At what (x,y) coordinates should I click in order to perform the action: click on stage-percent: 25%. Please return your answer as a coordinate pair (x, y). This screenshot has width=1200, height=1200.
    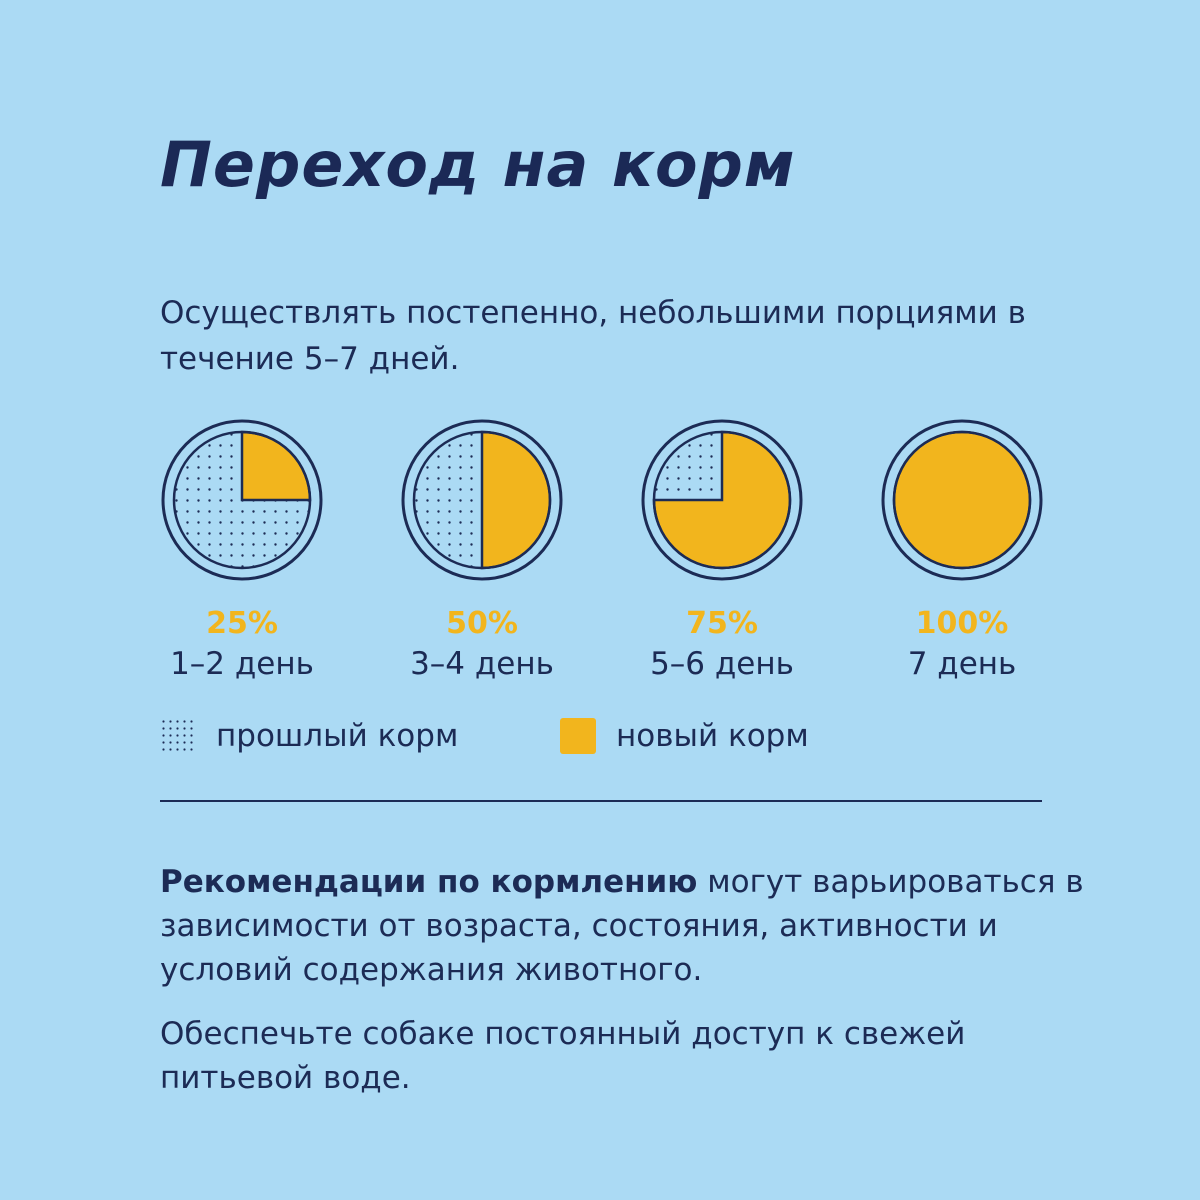
    Looking at the image, I should click on (242, 623).